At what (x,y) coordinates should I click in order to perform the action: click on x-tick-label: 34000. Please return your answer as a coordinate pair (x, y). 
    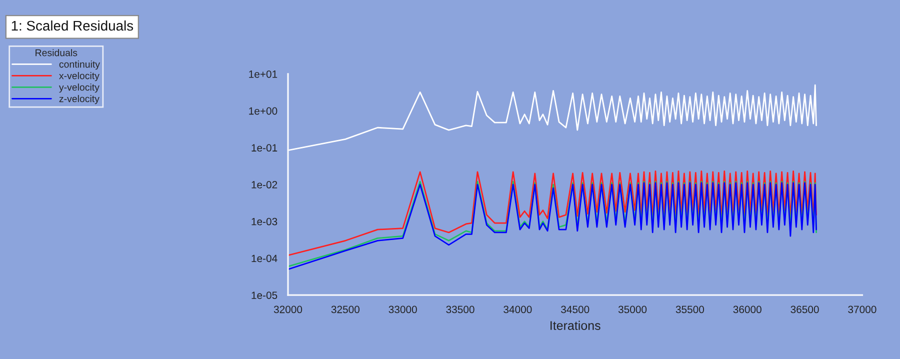
    Looking at the image, I should click on (518, 310).